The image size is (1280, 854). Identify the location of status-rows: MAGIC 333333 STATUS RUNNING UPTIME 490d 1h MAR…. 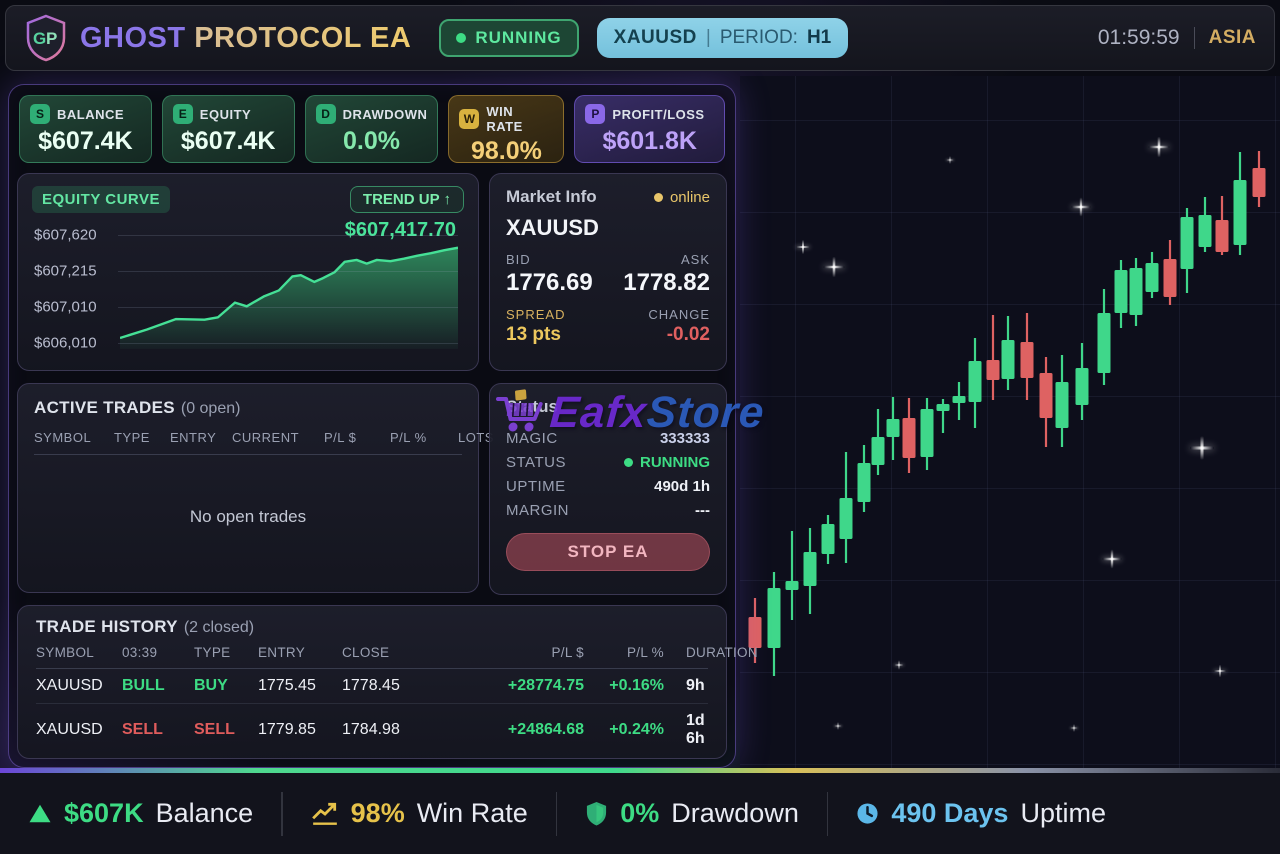
(608, 474).